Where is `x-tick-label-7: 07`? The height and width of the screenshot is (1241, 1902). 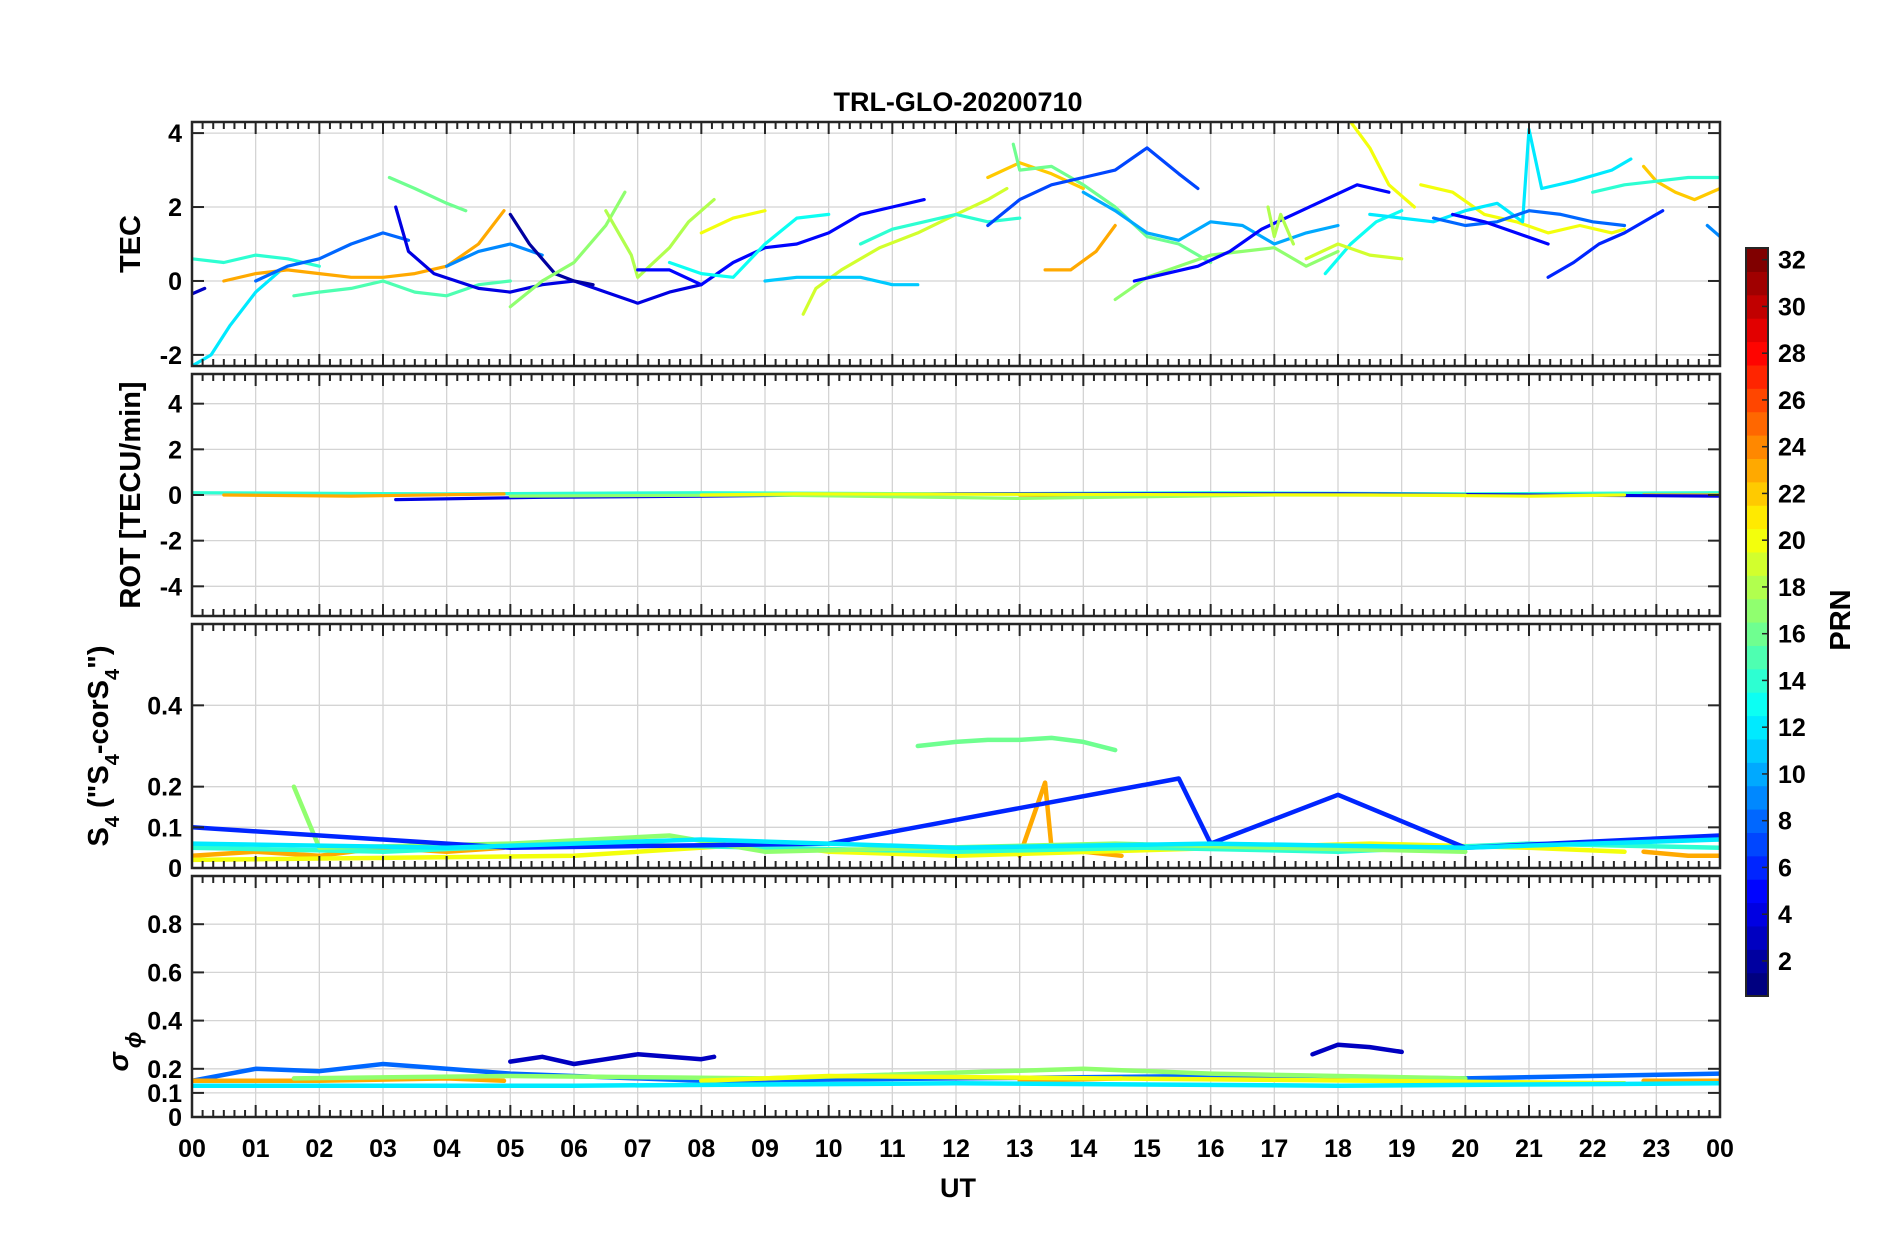 x-tick-label-7: 07 is located at coordinates (638, 1149).